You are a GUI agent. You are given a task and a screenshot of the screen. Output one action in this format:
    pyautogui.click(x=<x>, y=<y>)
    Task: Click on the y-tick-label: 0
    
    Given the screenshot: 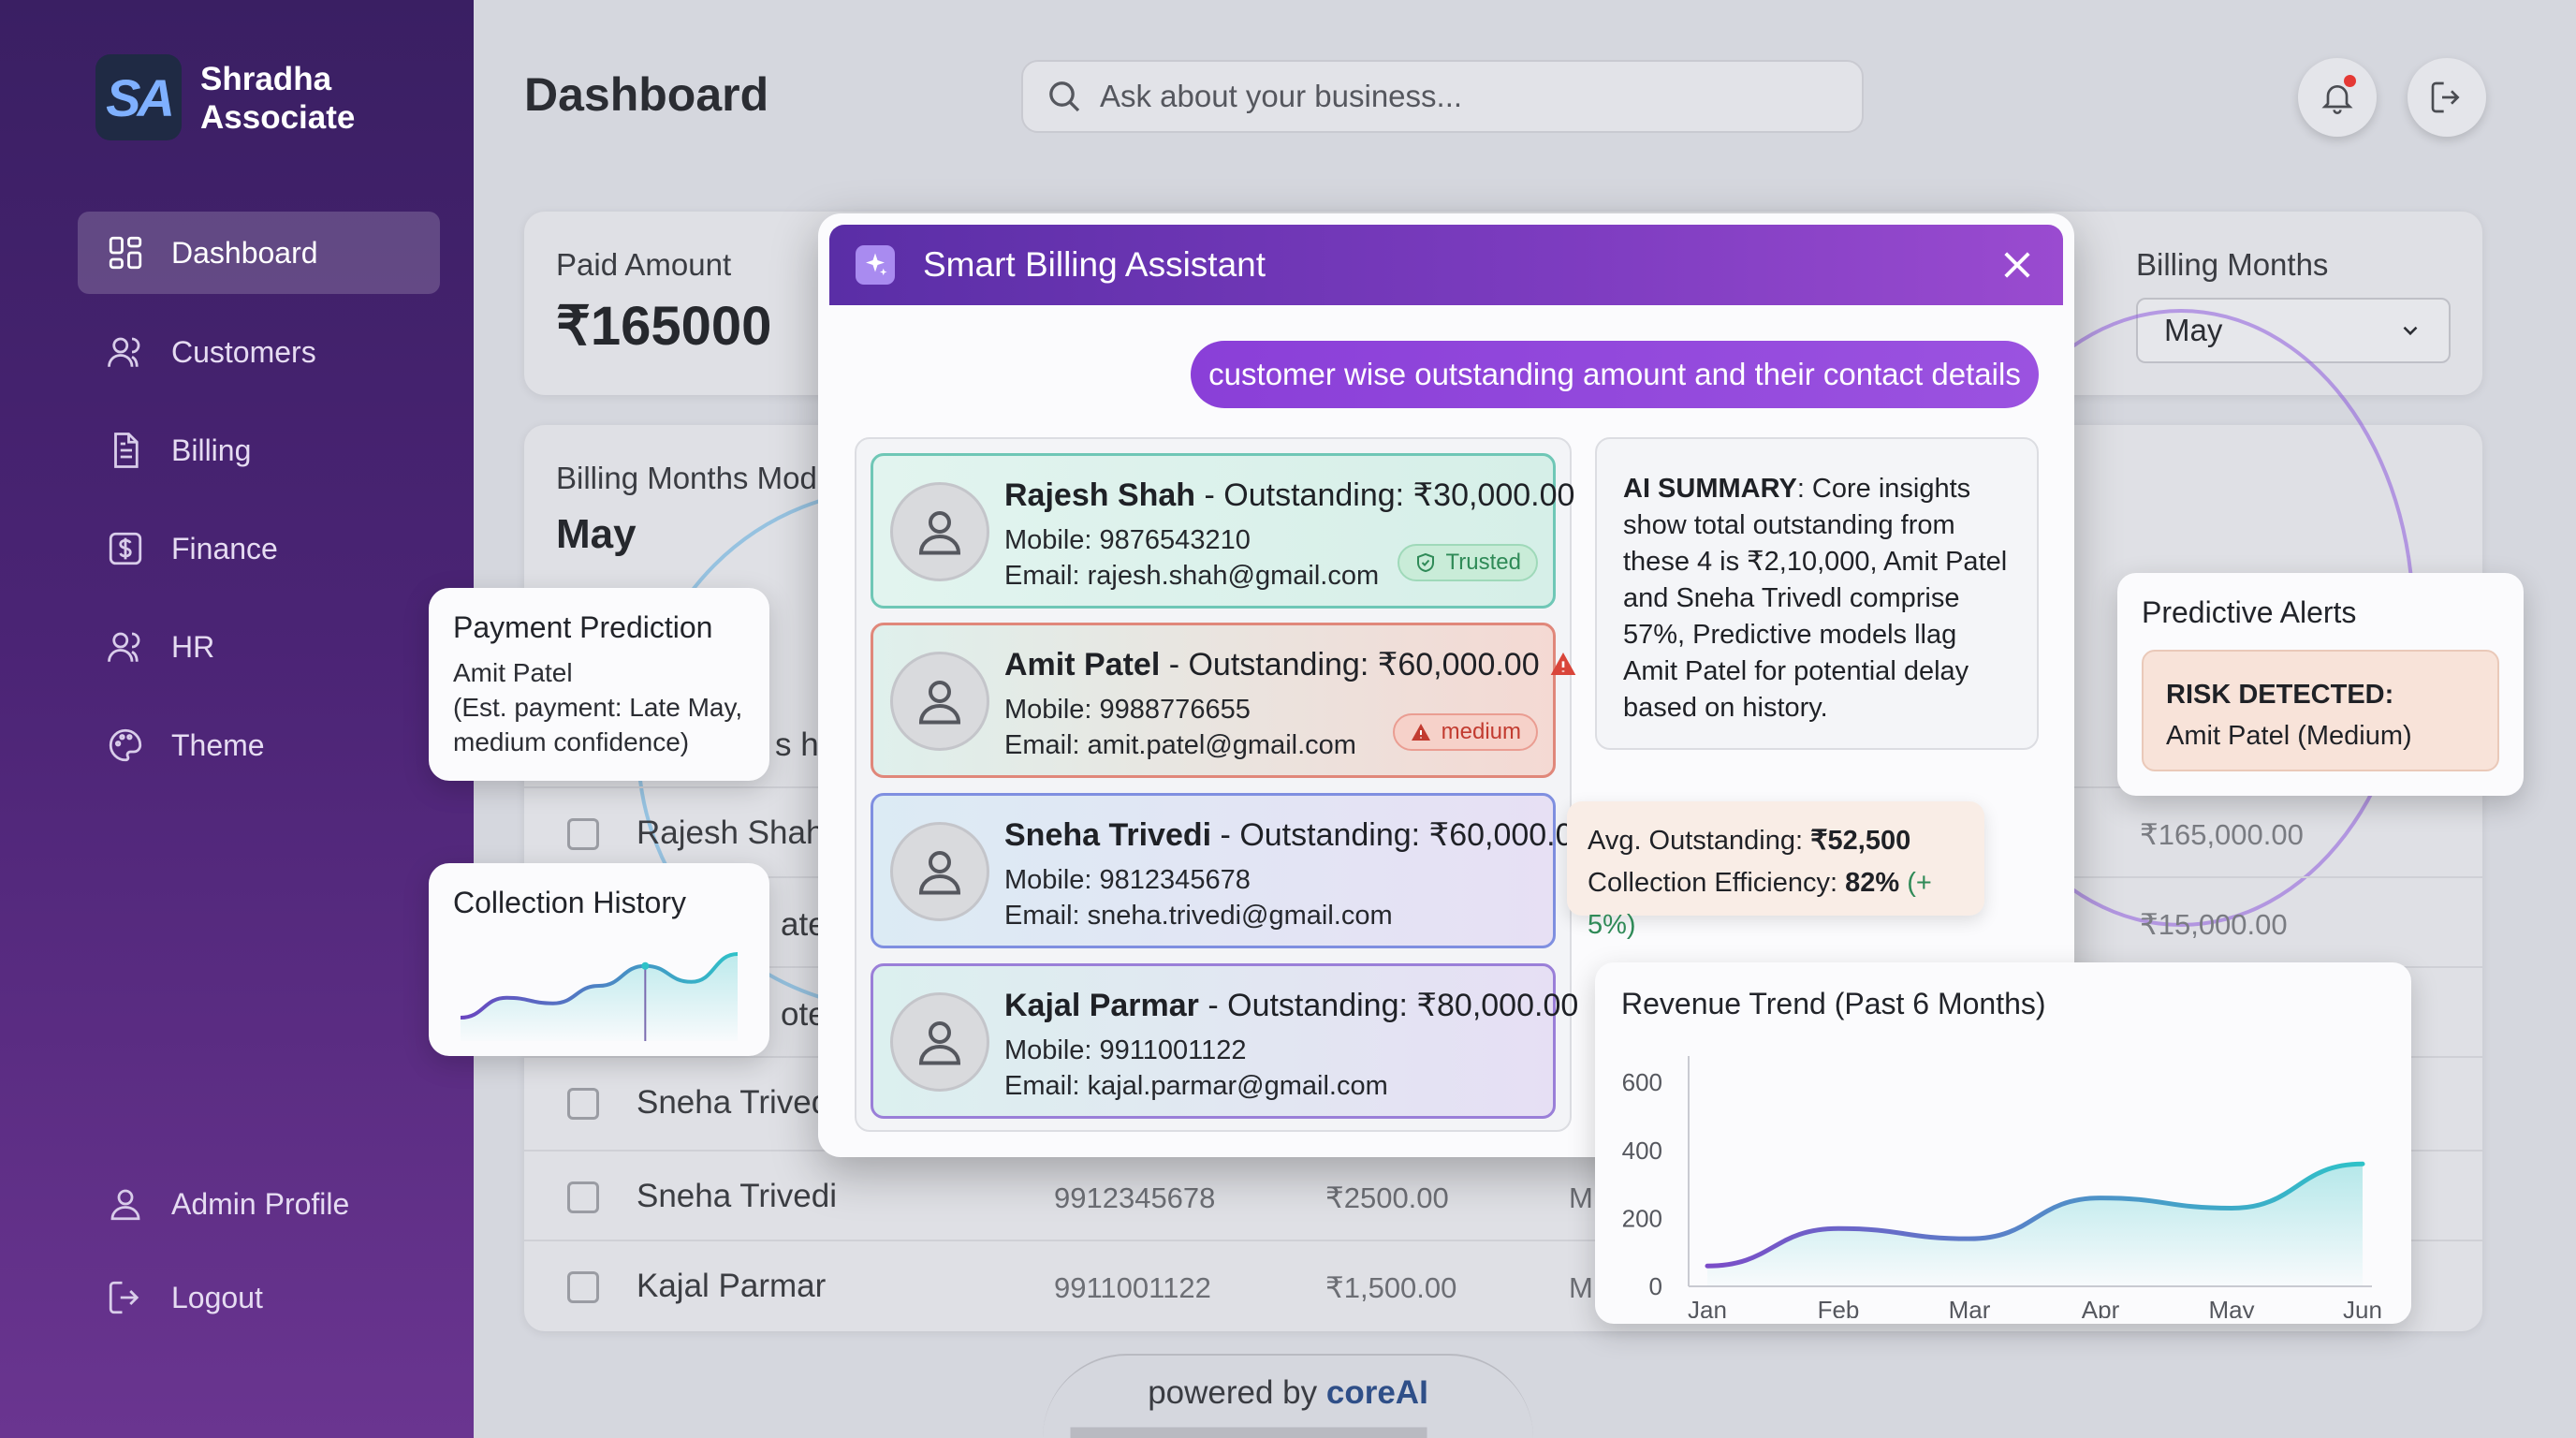 What is the action you would take?
    pyautogui.click(x=1655, y=1286)
    